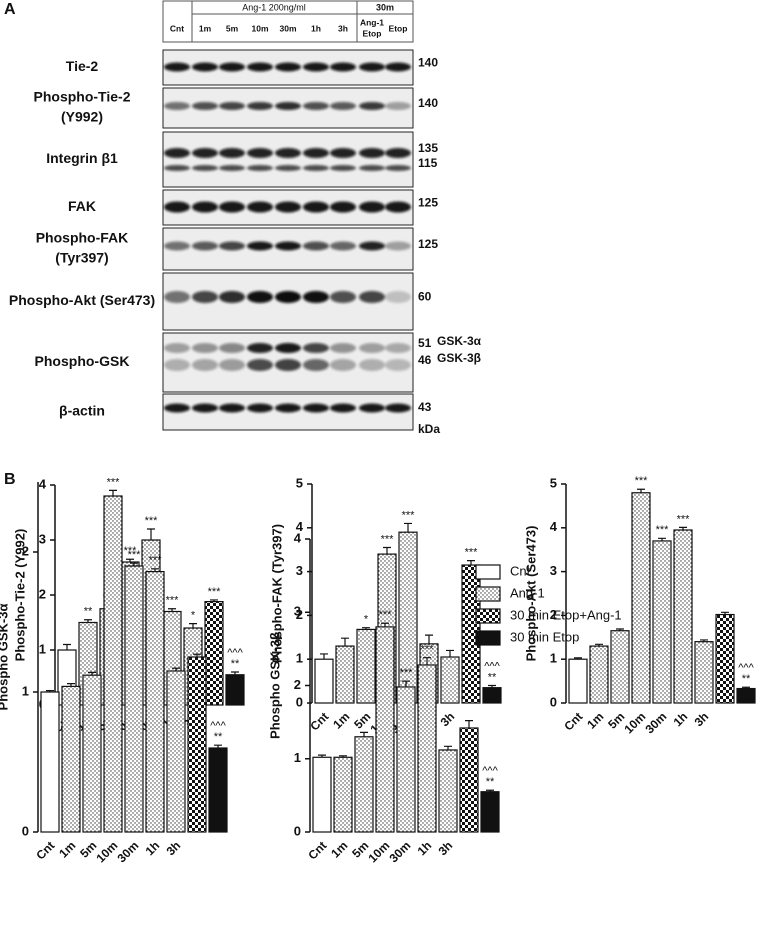 Image resolution: width=780 pixels, height=952 pixels. I want to click on y-axis-label: Phospho-FAK (Tyr397), so click(276, 593).